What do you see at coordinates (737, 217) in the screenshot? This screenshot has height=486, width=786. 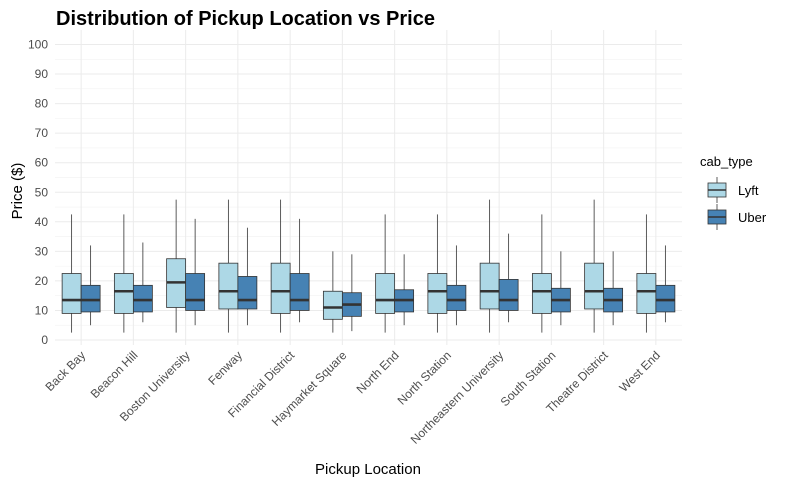 I see `legend-item-uber: Uber` at bounding box center [737, 217].